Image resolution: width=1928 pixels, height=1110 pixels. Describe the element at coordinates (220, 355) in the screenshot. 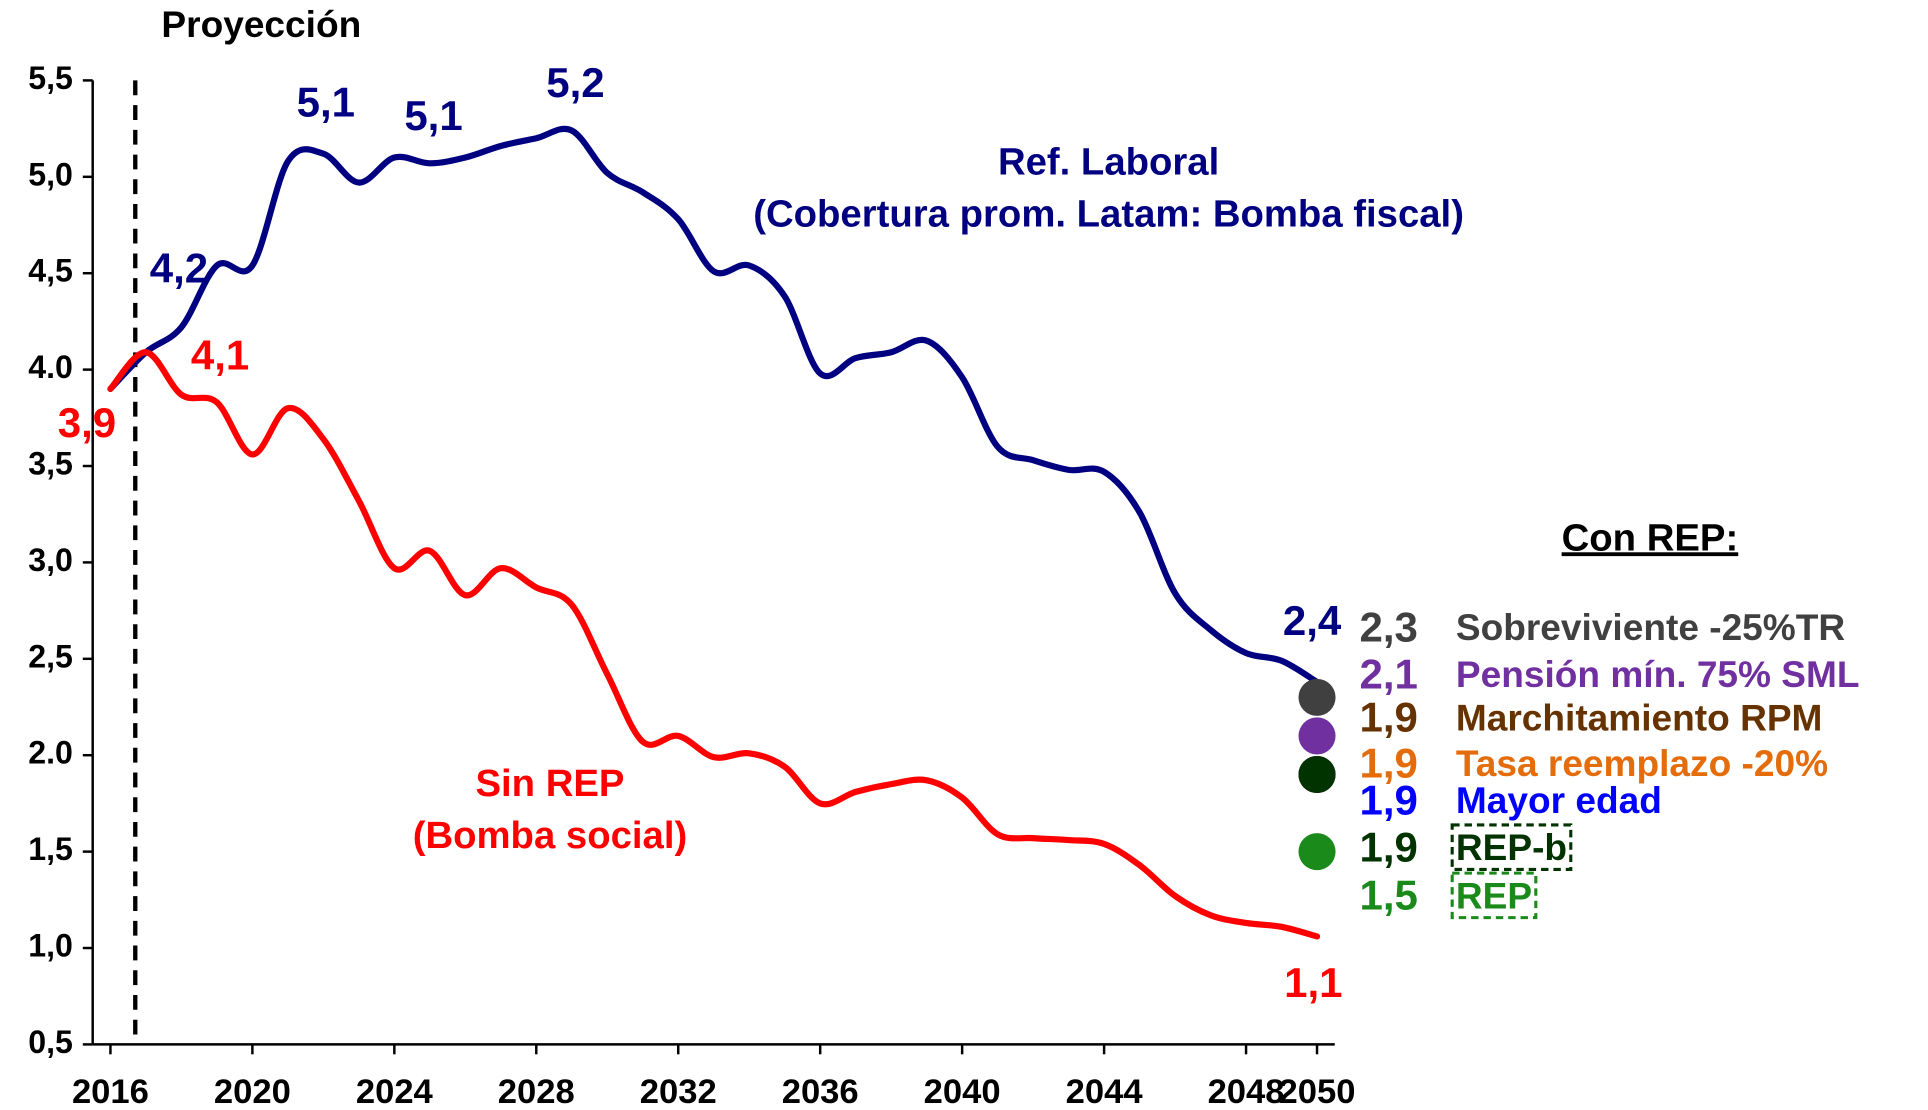

I see `data-label: 4,1` at that location.